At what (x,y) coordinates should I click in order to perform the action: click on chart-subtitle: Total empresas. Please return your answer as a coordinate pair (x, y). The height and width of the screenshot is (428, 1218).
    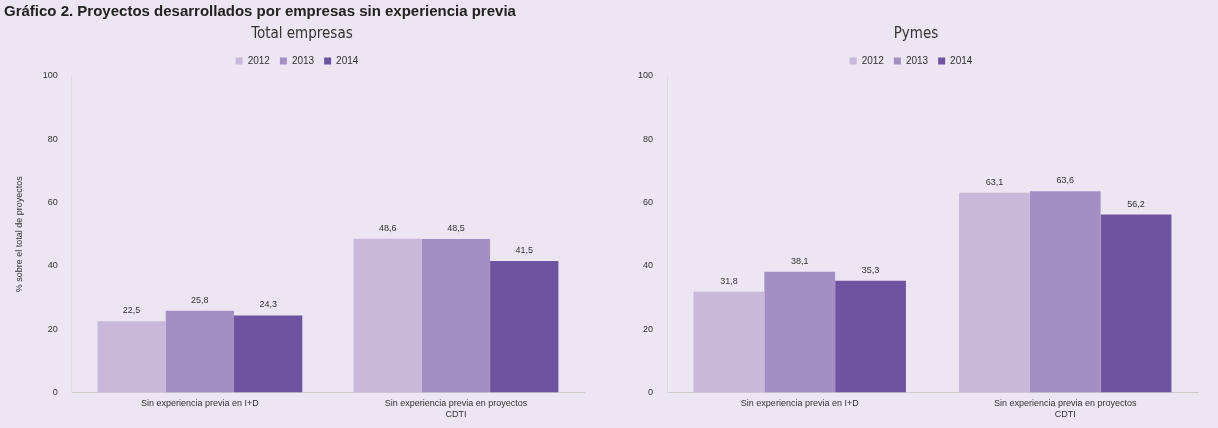
    Looking at the image, I should click on (302, 34).